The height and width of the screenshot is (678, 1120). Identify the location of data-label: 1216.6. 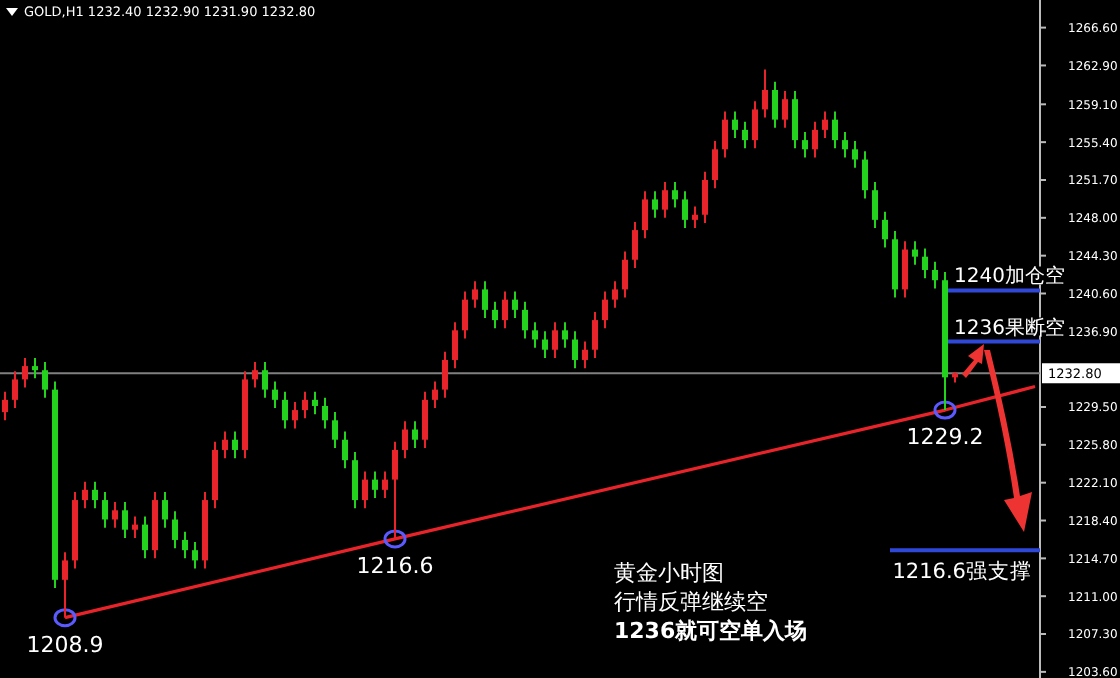
(395, 565).